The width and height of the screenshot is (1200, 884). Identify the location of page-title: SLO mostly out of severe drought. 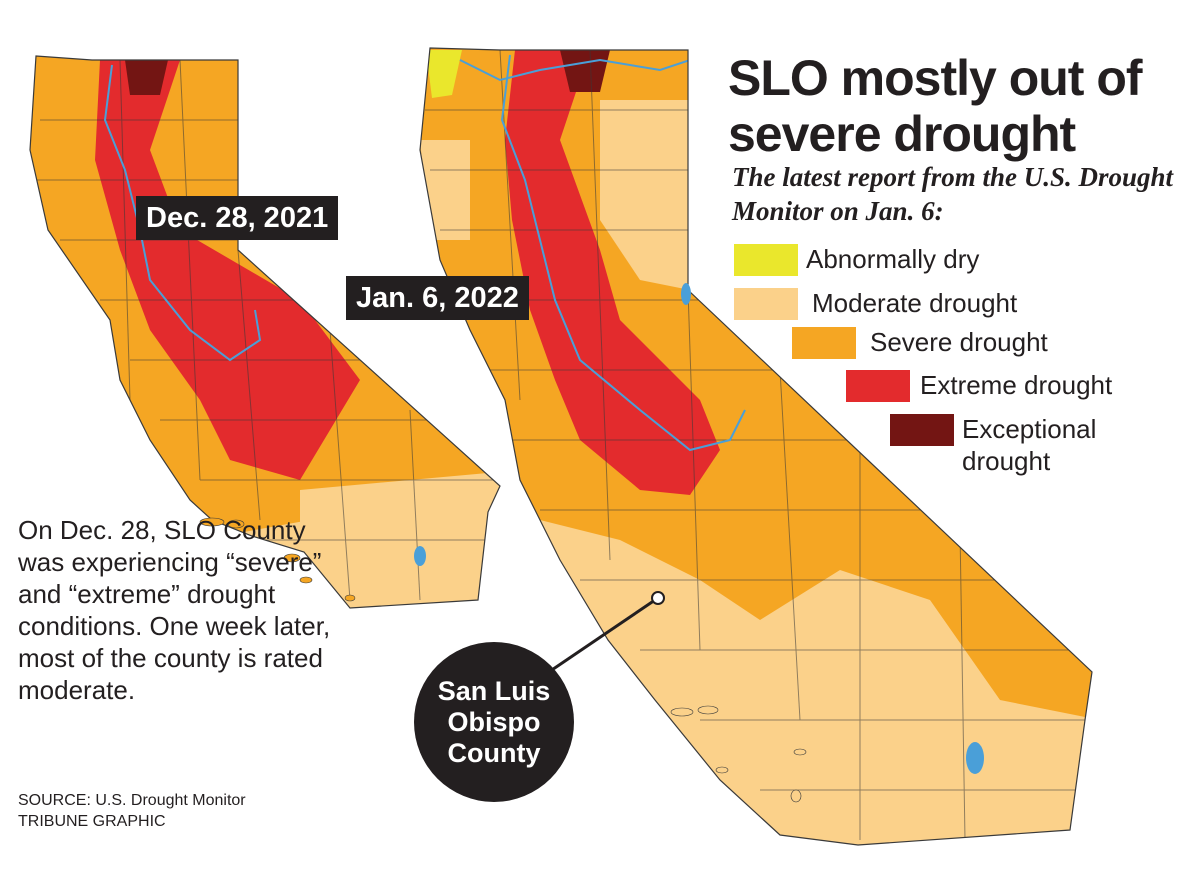
(935, 106).